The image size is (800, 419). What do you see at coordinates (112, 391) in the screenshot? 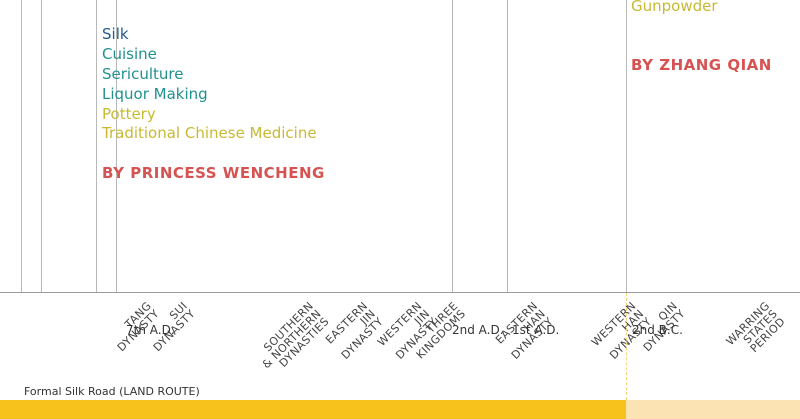
I see `route-label: Formal Silk Road (LAND ROUTE)` at bounding box center [112, 391].